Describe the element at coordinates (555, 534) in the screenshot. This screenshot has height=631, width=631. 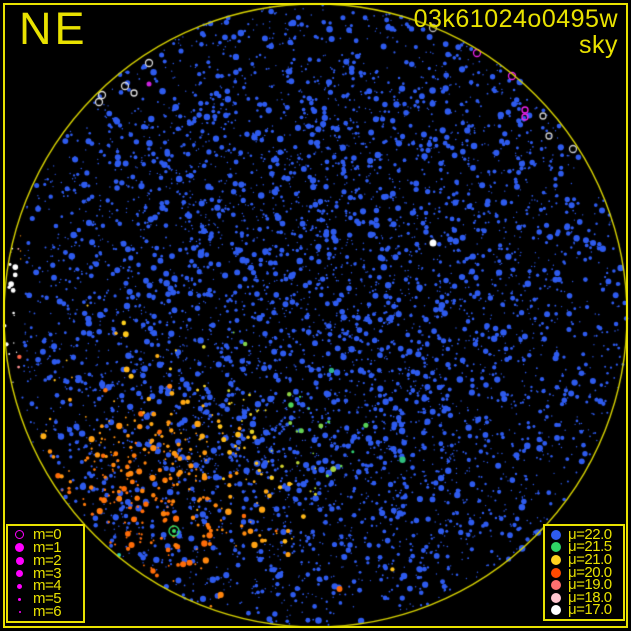
I see `mu-22-marker-icon` at that location.